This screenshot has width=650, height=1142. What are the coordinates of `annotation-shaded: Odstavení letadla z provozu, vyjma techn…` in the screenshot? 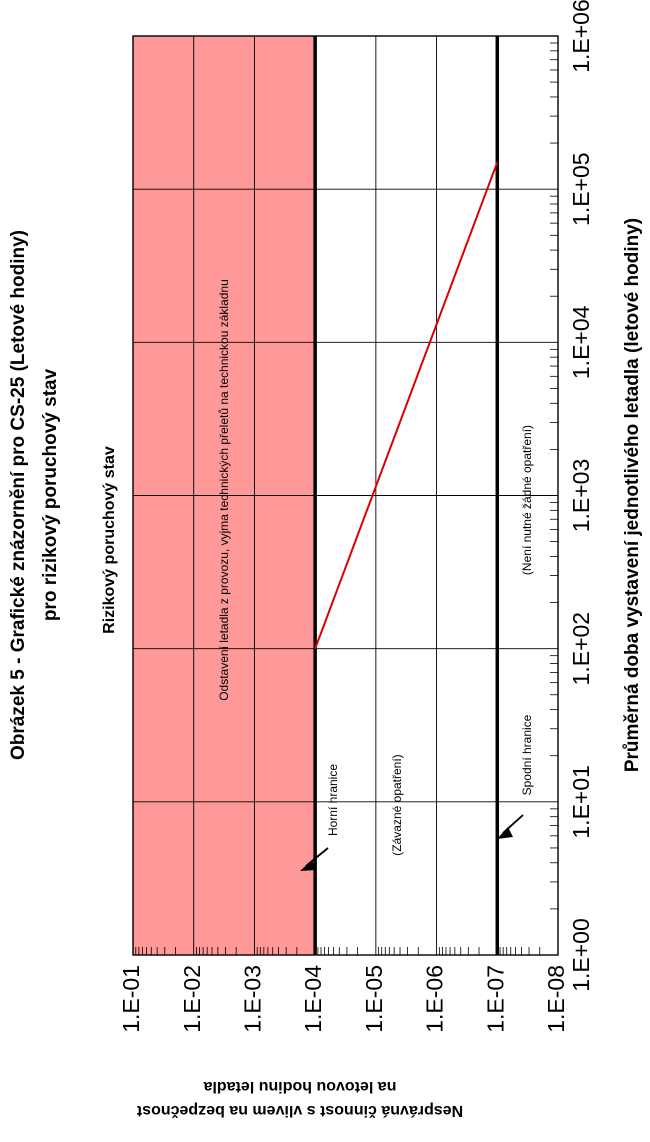 It's located at (224, 490).